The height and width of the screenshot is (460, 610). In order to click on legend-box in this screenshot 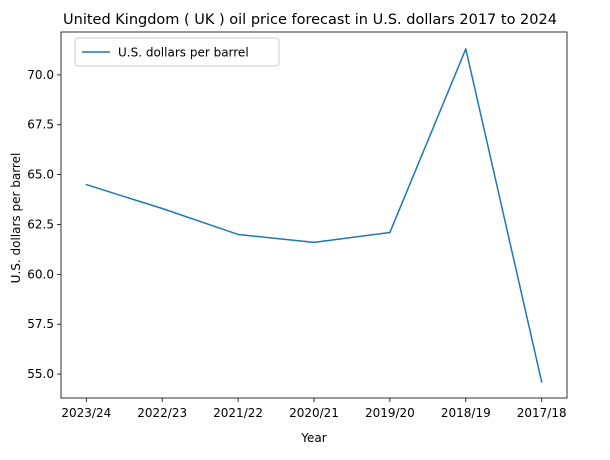, I will do `click(177, 52)`.